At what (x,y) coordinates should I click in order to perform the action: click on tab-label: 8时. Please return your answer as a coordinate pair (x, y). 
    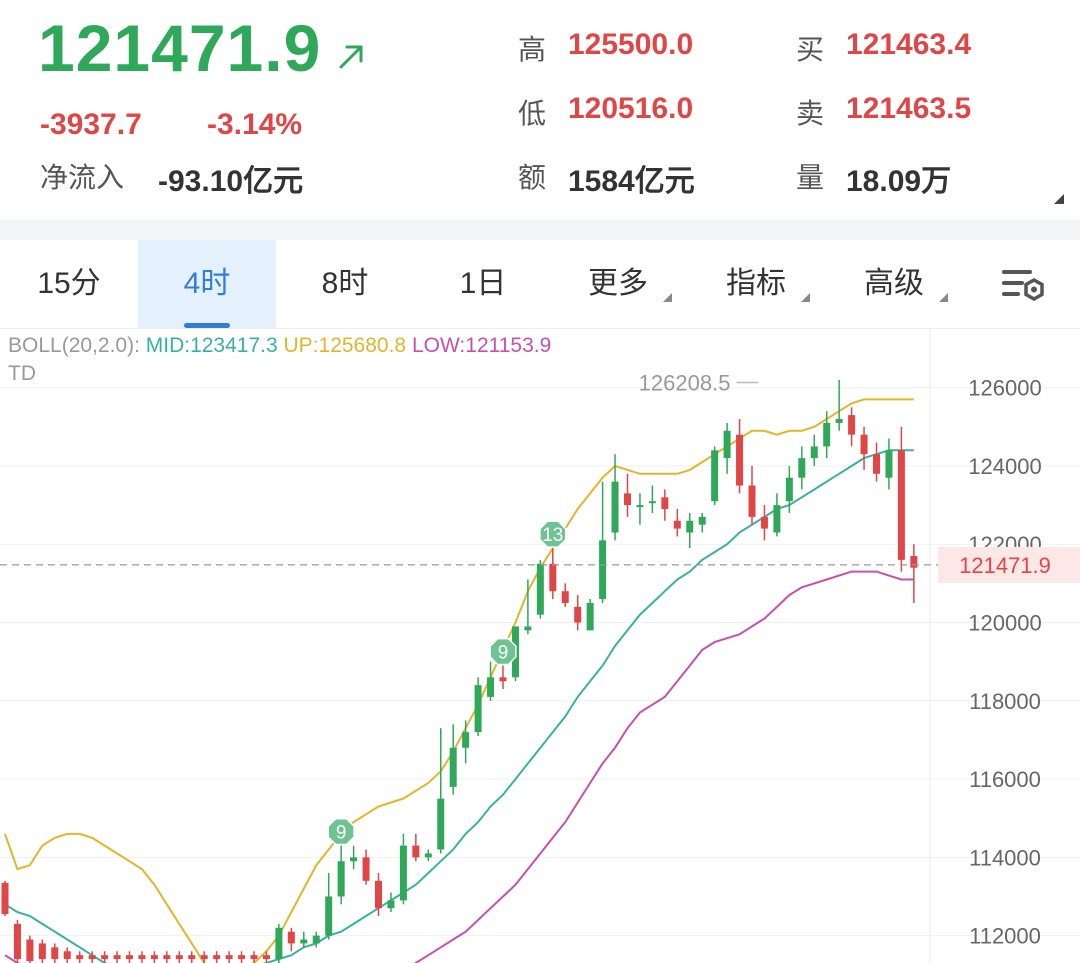
    Looking at the image, I should click on (345, 283).